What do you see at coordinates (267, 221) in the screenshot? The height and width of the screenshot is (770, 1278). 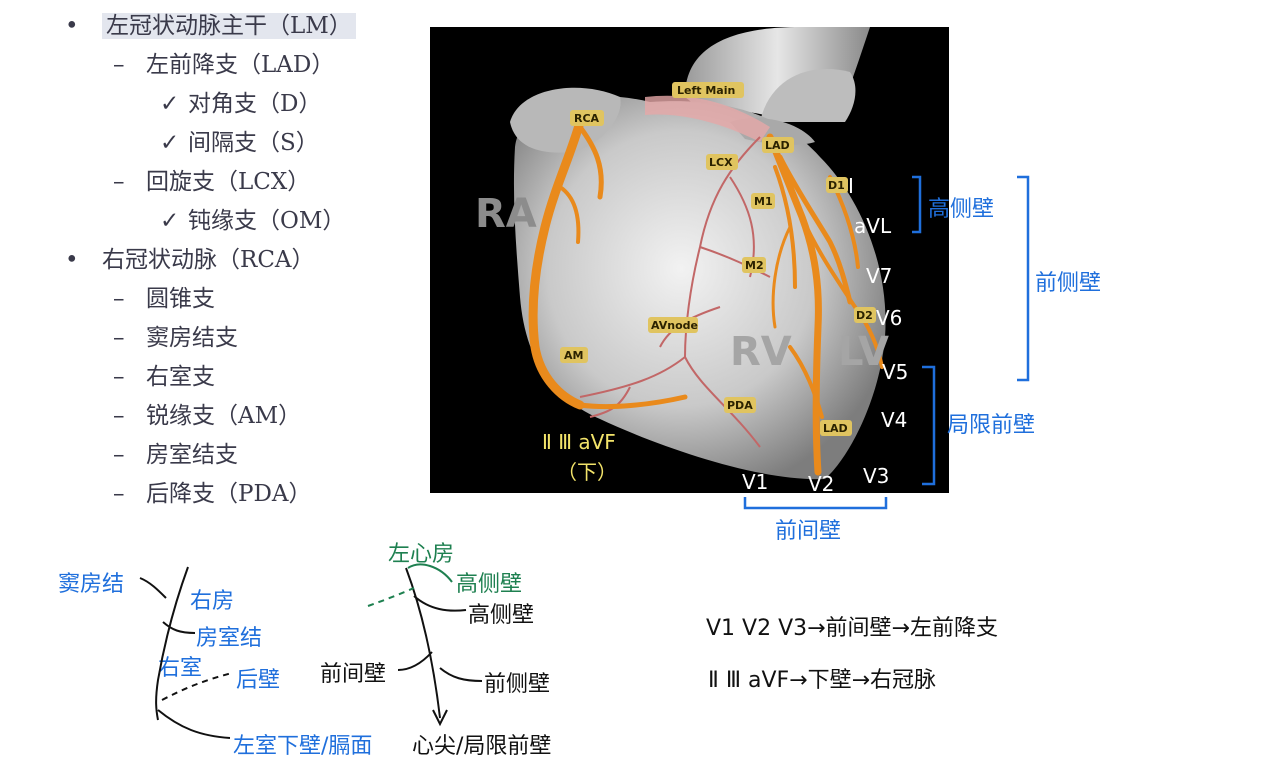 I see `artery-list-text: 钝缘支（OM）` at bounding box center [267, 221].